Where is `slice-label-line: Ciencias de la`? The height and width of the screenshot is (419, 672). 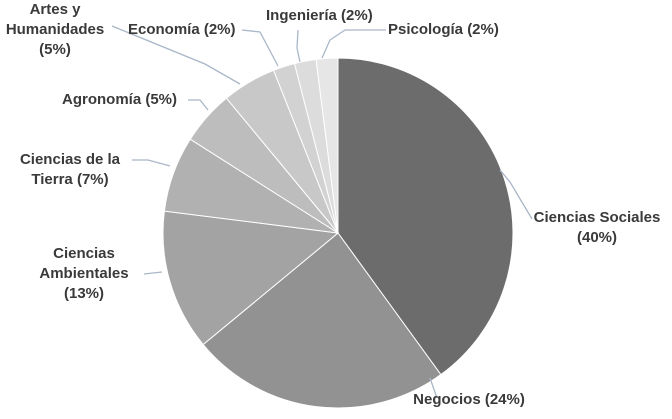
slice-label-line: Ciencias de la is located at coordinates (70, 159).